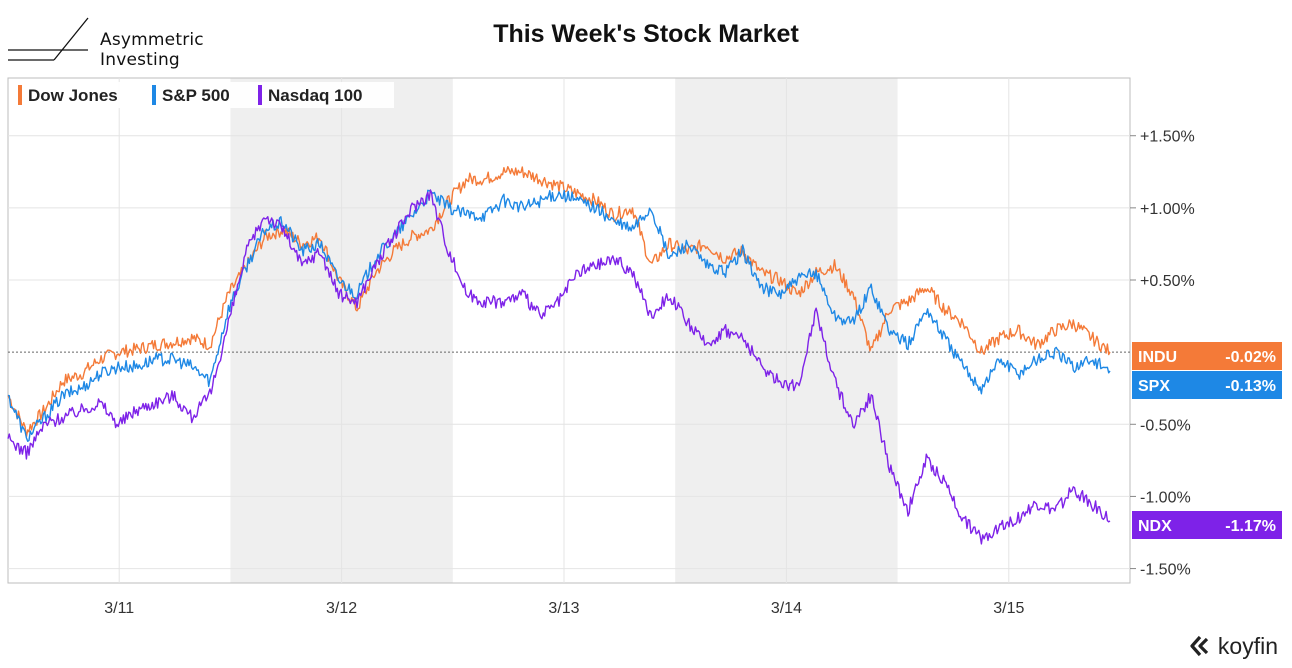 The height and width of the screenshot is (668, 1292). What do you see at coordinates (315, 95) in the screenshot?
I see `legend-label: Nasdaq 100` at bounding box center [315, 95].